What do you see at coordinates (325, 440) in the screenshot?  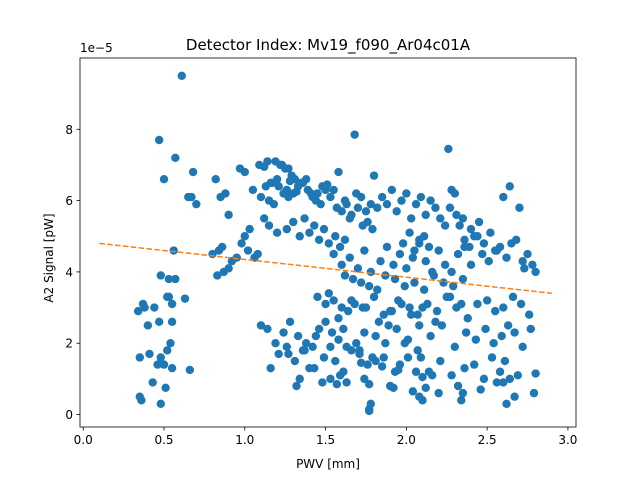 I see `x-tick-label: 1.5` at bounding box center [325, 440].